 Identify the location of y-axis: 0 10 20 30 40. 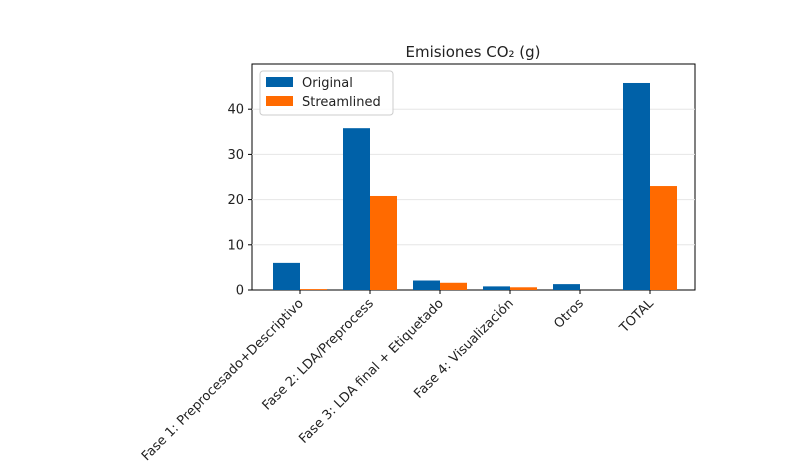
(239, 201).